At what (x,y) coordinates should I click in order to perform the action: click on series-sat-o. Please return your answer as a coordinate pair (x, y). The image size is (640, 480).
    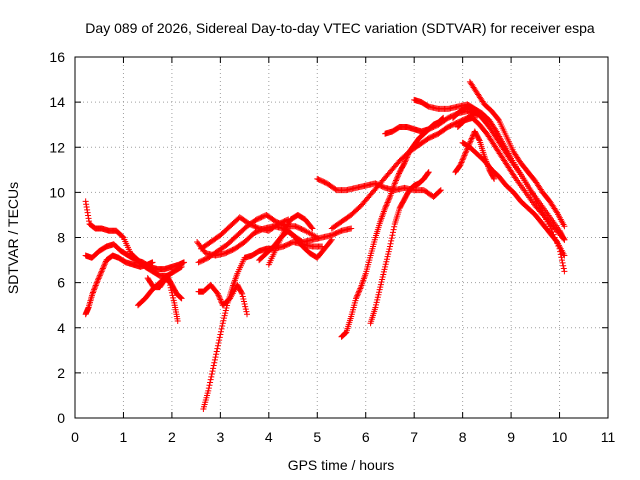
    Looking at the image, I should click on (399, 248).